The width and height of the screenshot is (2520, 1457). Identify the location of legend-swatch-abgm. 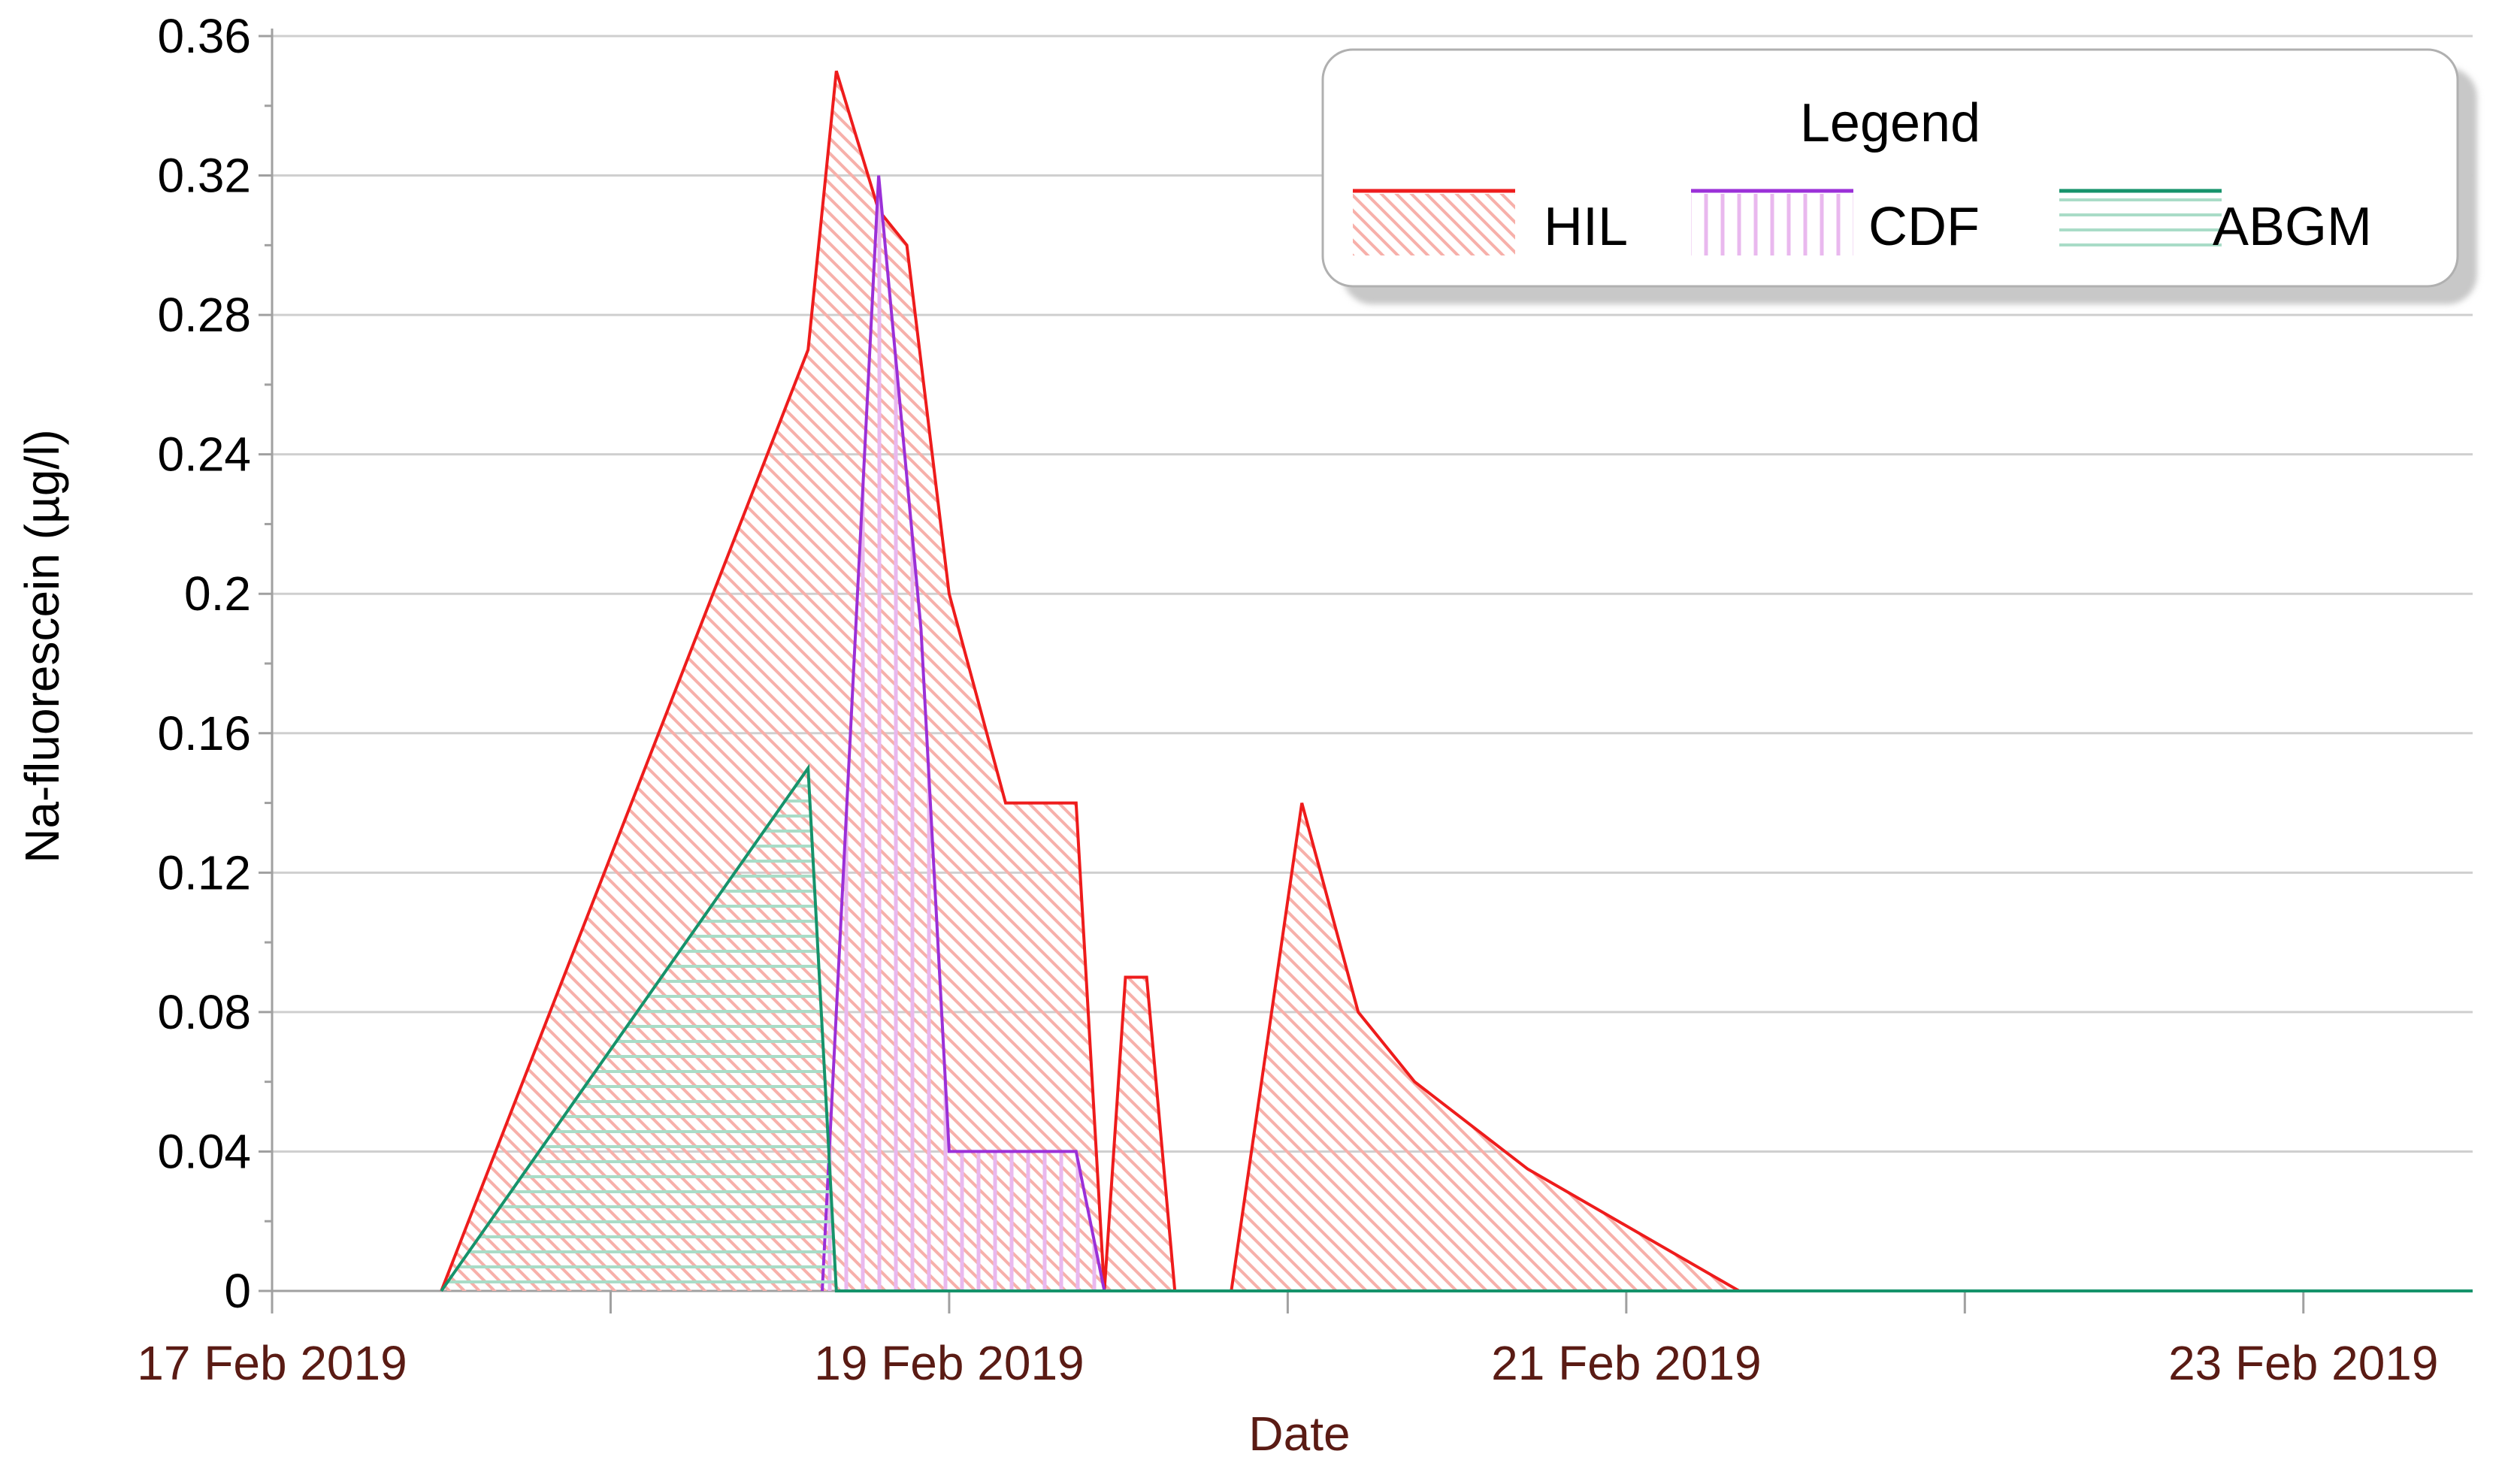
(2140, 224).